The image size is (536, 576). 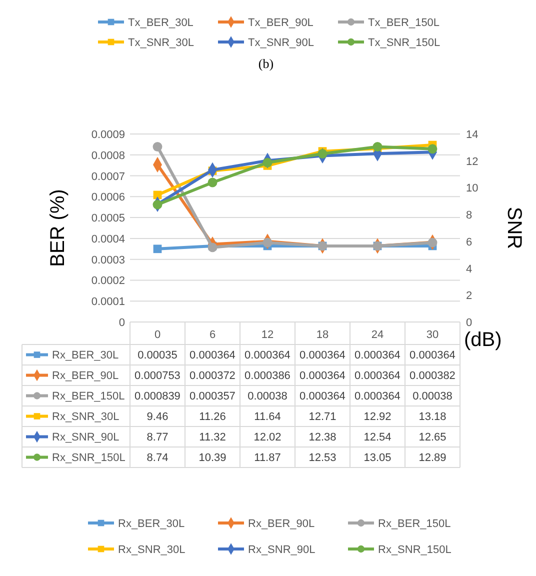 What do you see at coordinates (151, 524) in the screenshot?
I see `text: Rx_BER_30L` at bounding box center [151, 524].